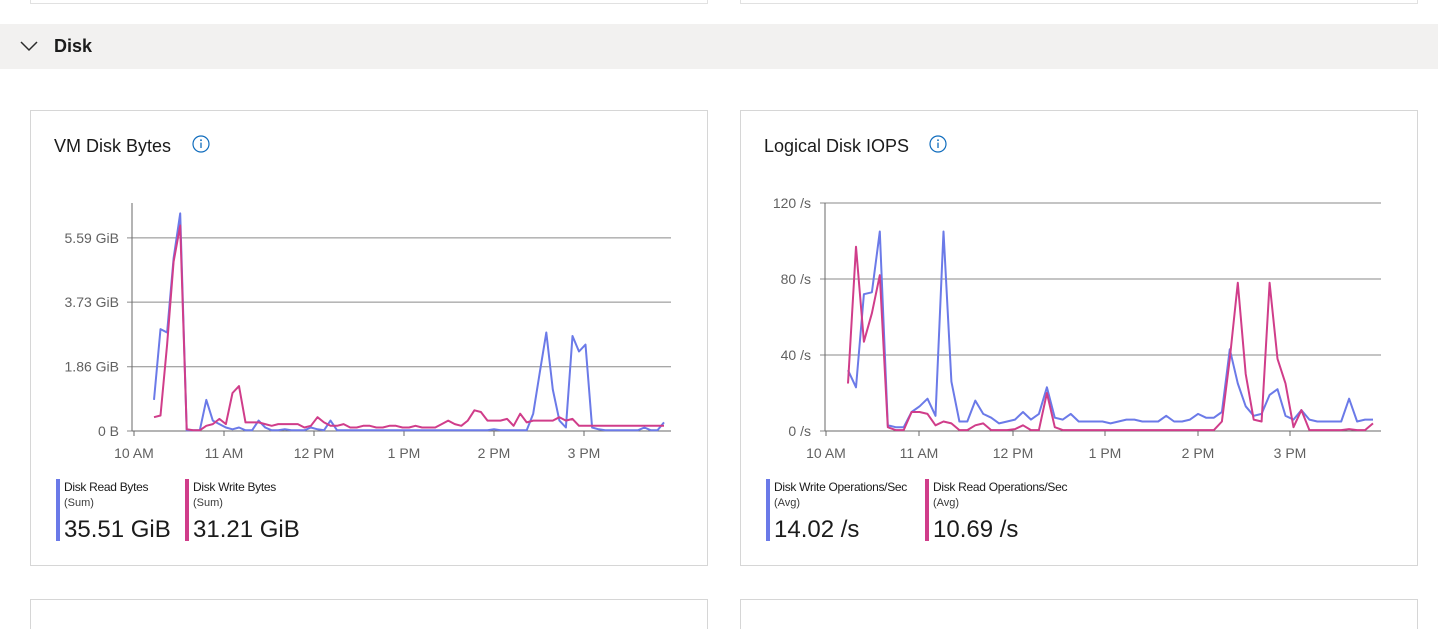  Describe the element at coordinates (734, 3) in the screenshot. I see `previous-cards-edge` at that location.